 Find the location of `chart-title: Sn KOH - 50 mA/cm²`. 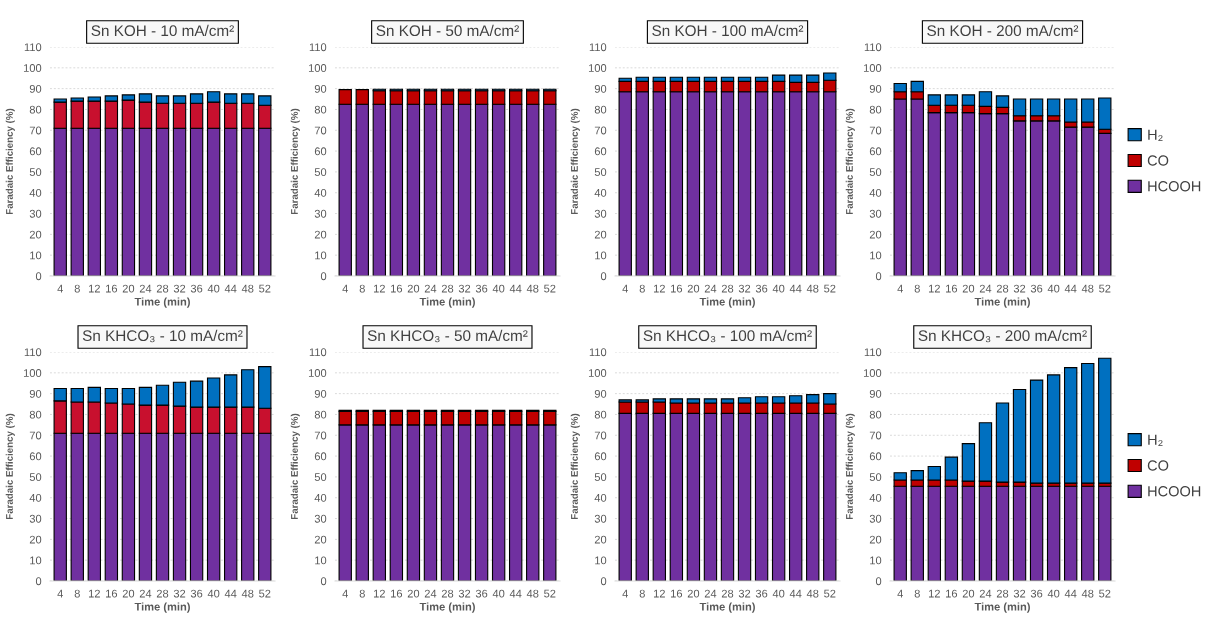

chart-title: Sn KOH - 50 mA/cm² is located at coordinates (447, 30).